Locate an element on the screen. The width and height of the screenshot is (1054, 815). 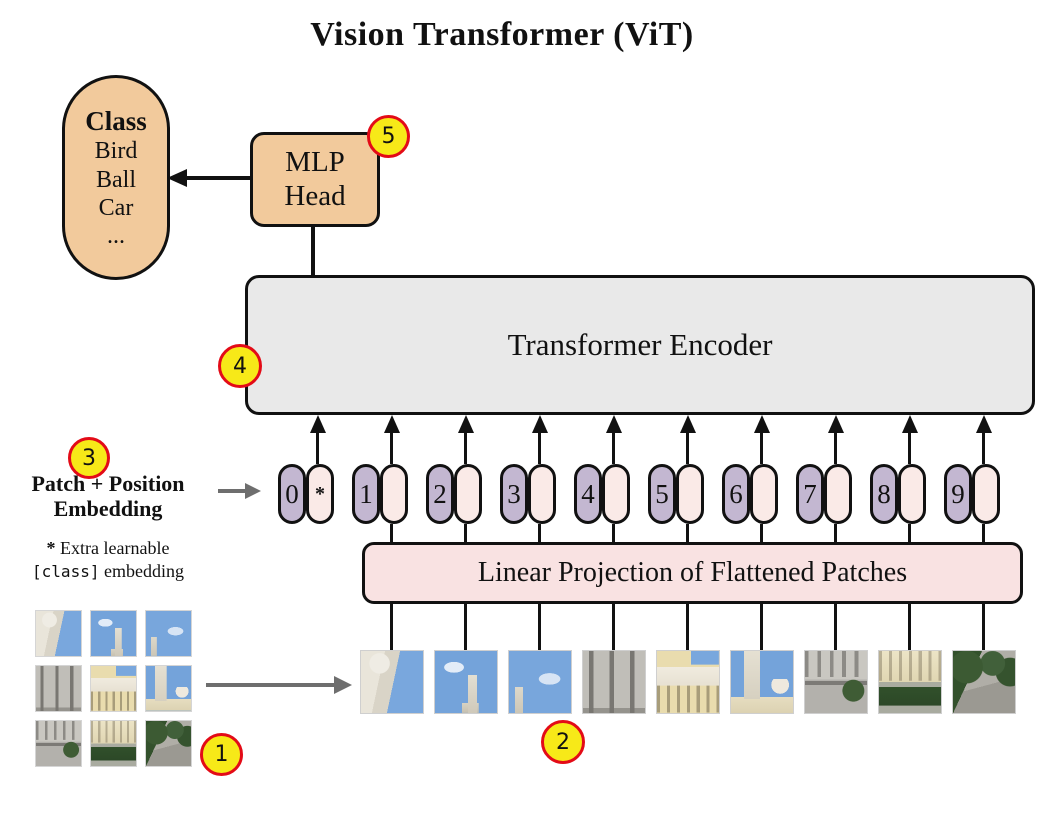
linear-projection-label: Linear Projection of Flattened Patches is located at coordinates (692, 572).